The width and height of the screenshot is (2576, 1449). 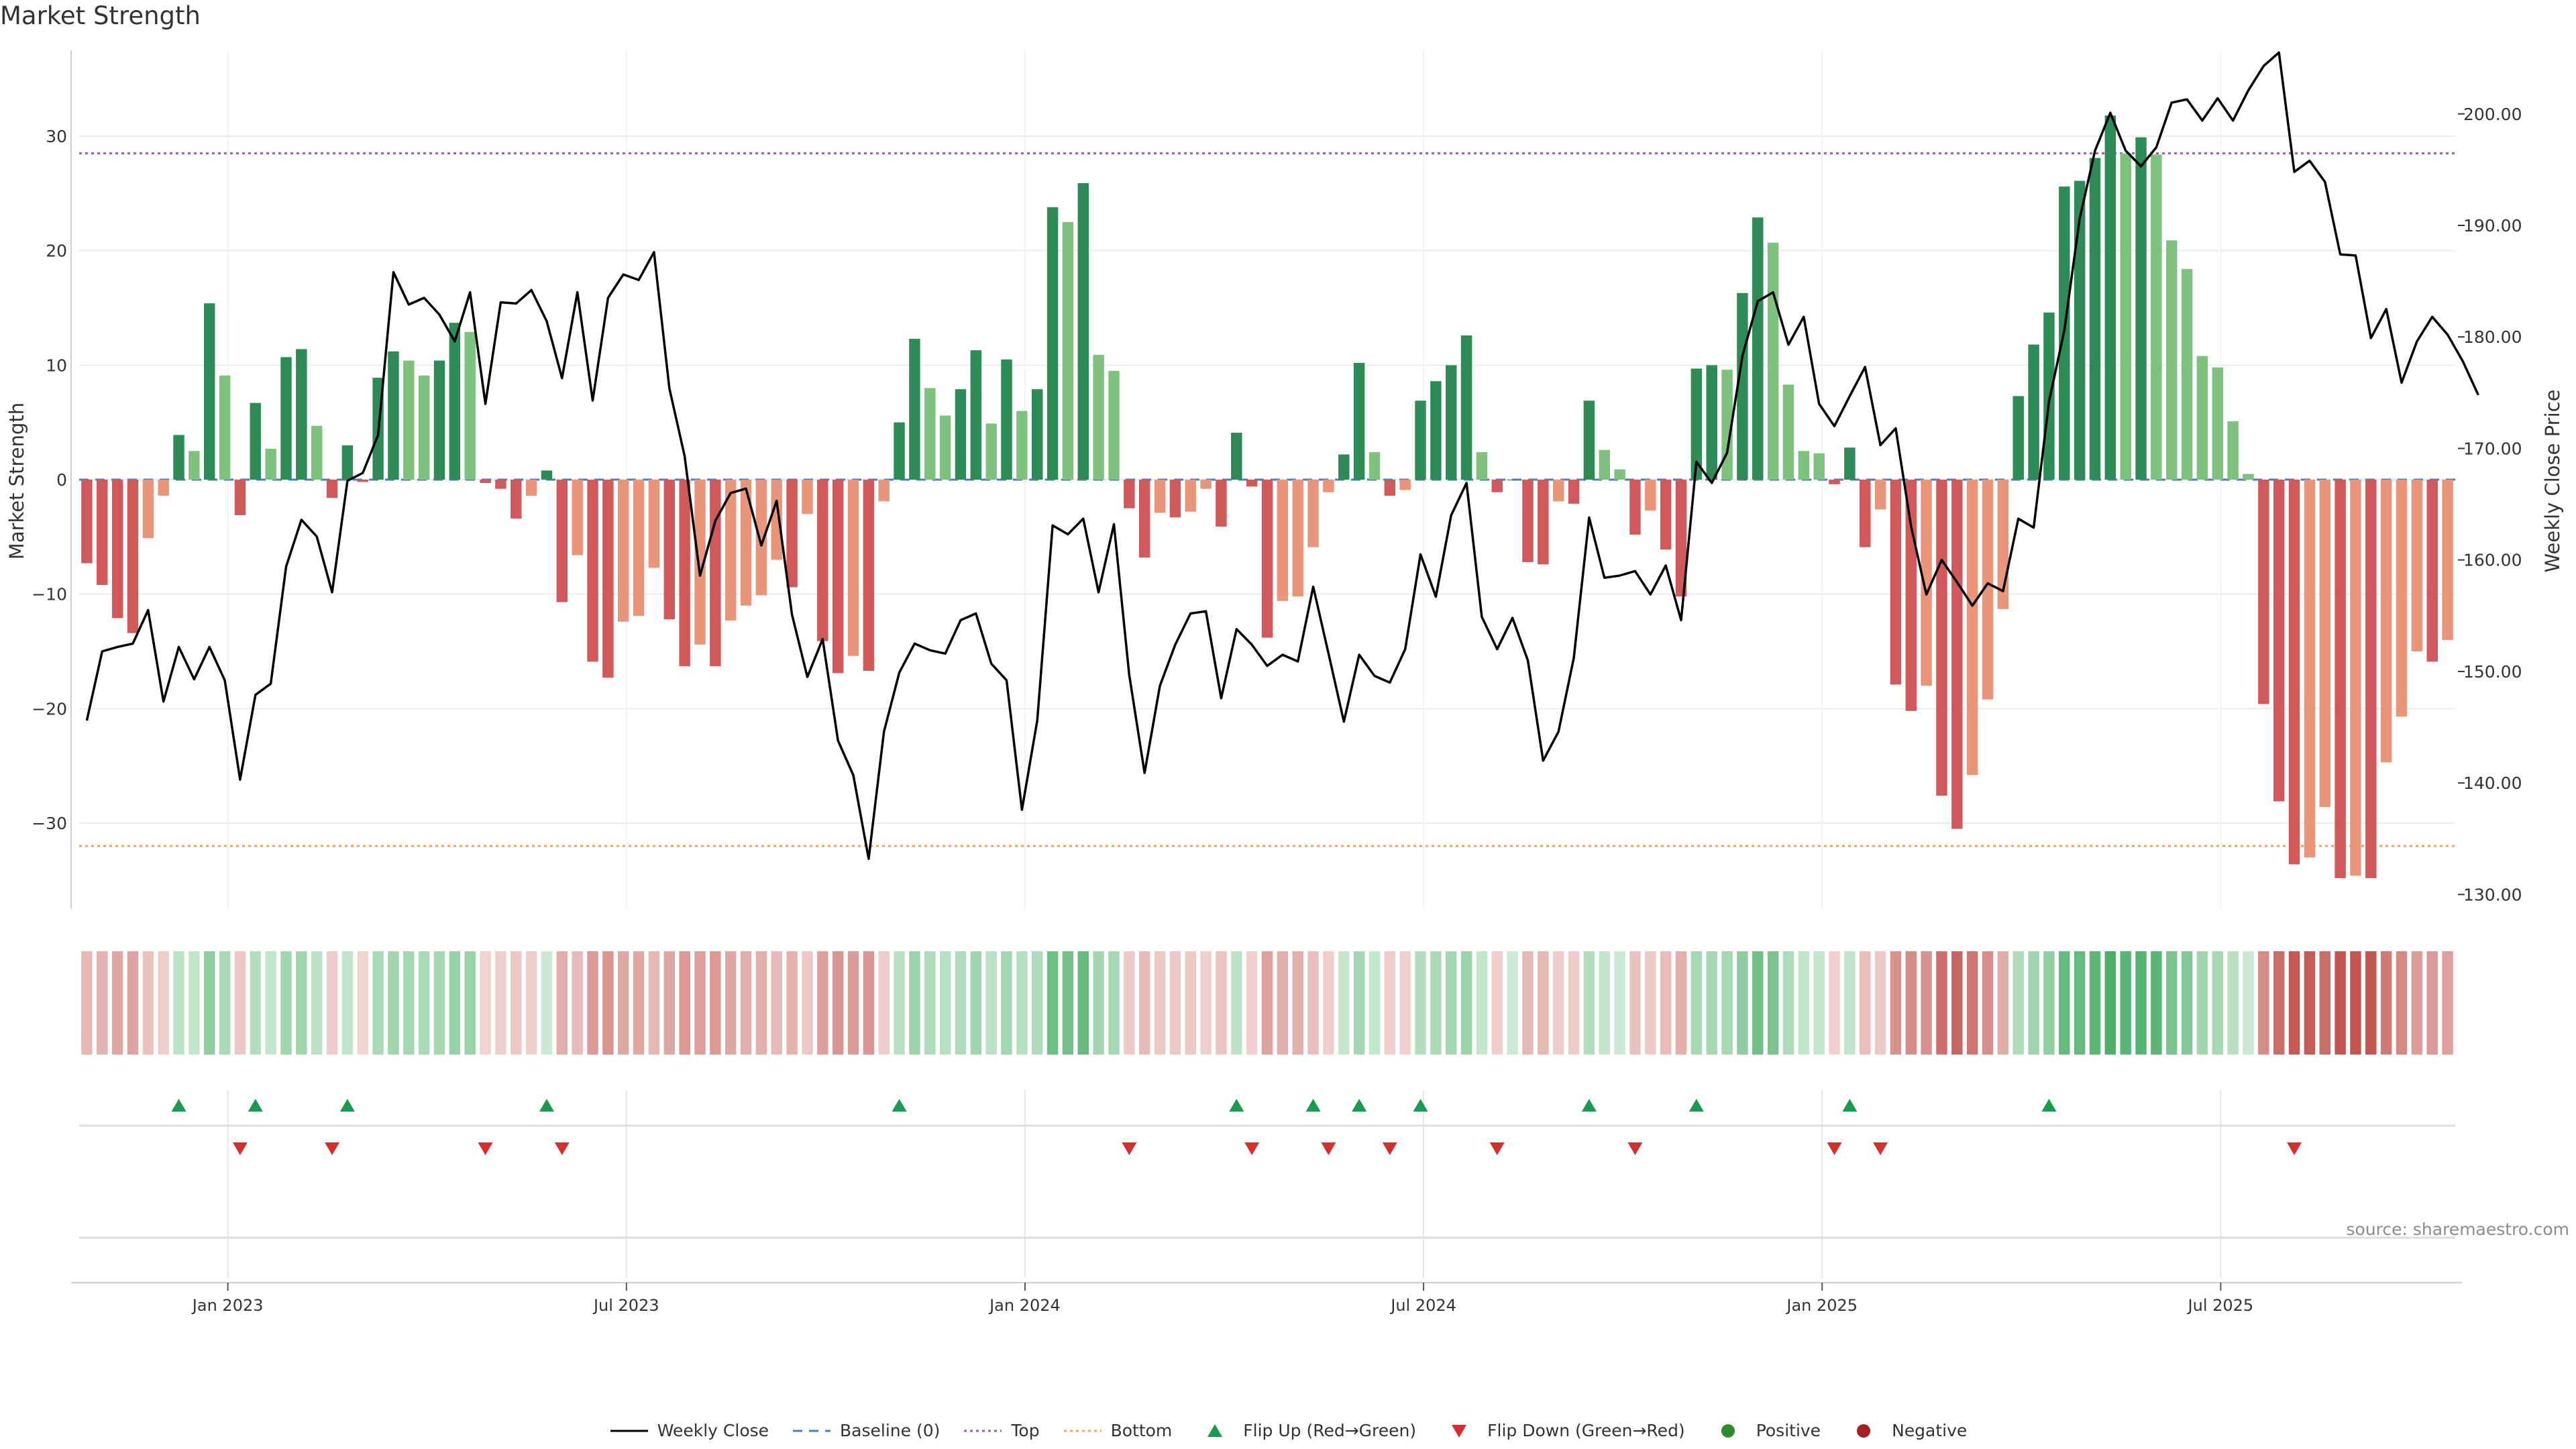 What do you see at coordinates (100, 15) in the screenshot?
I see `chart-title: Market Strength` at bounding box center [100, 15].